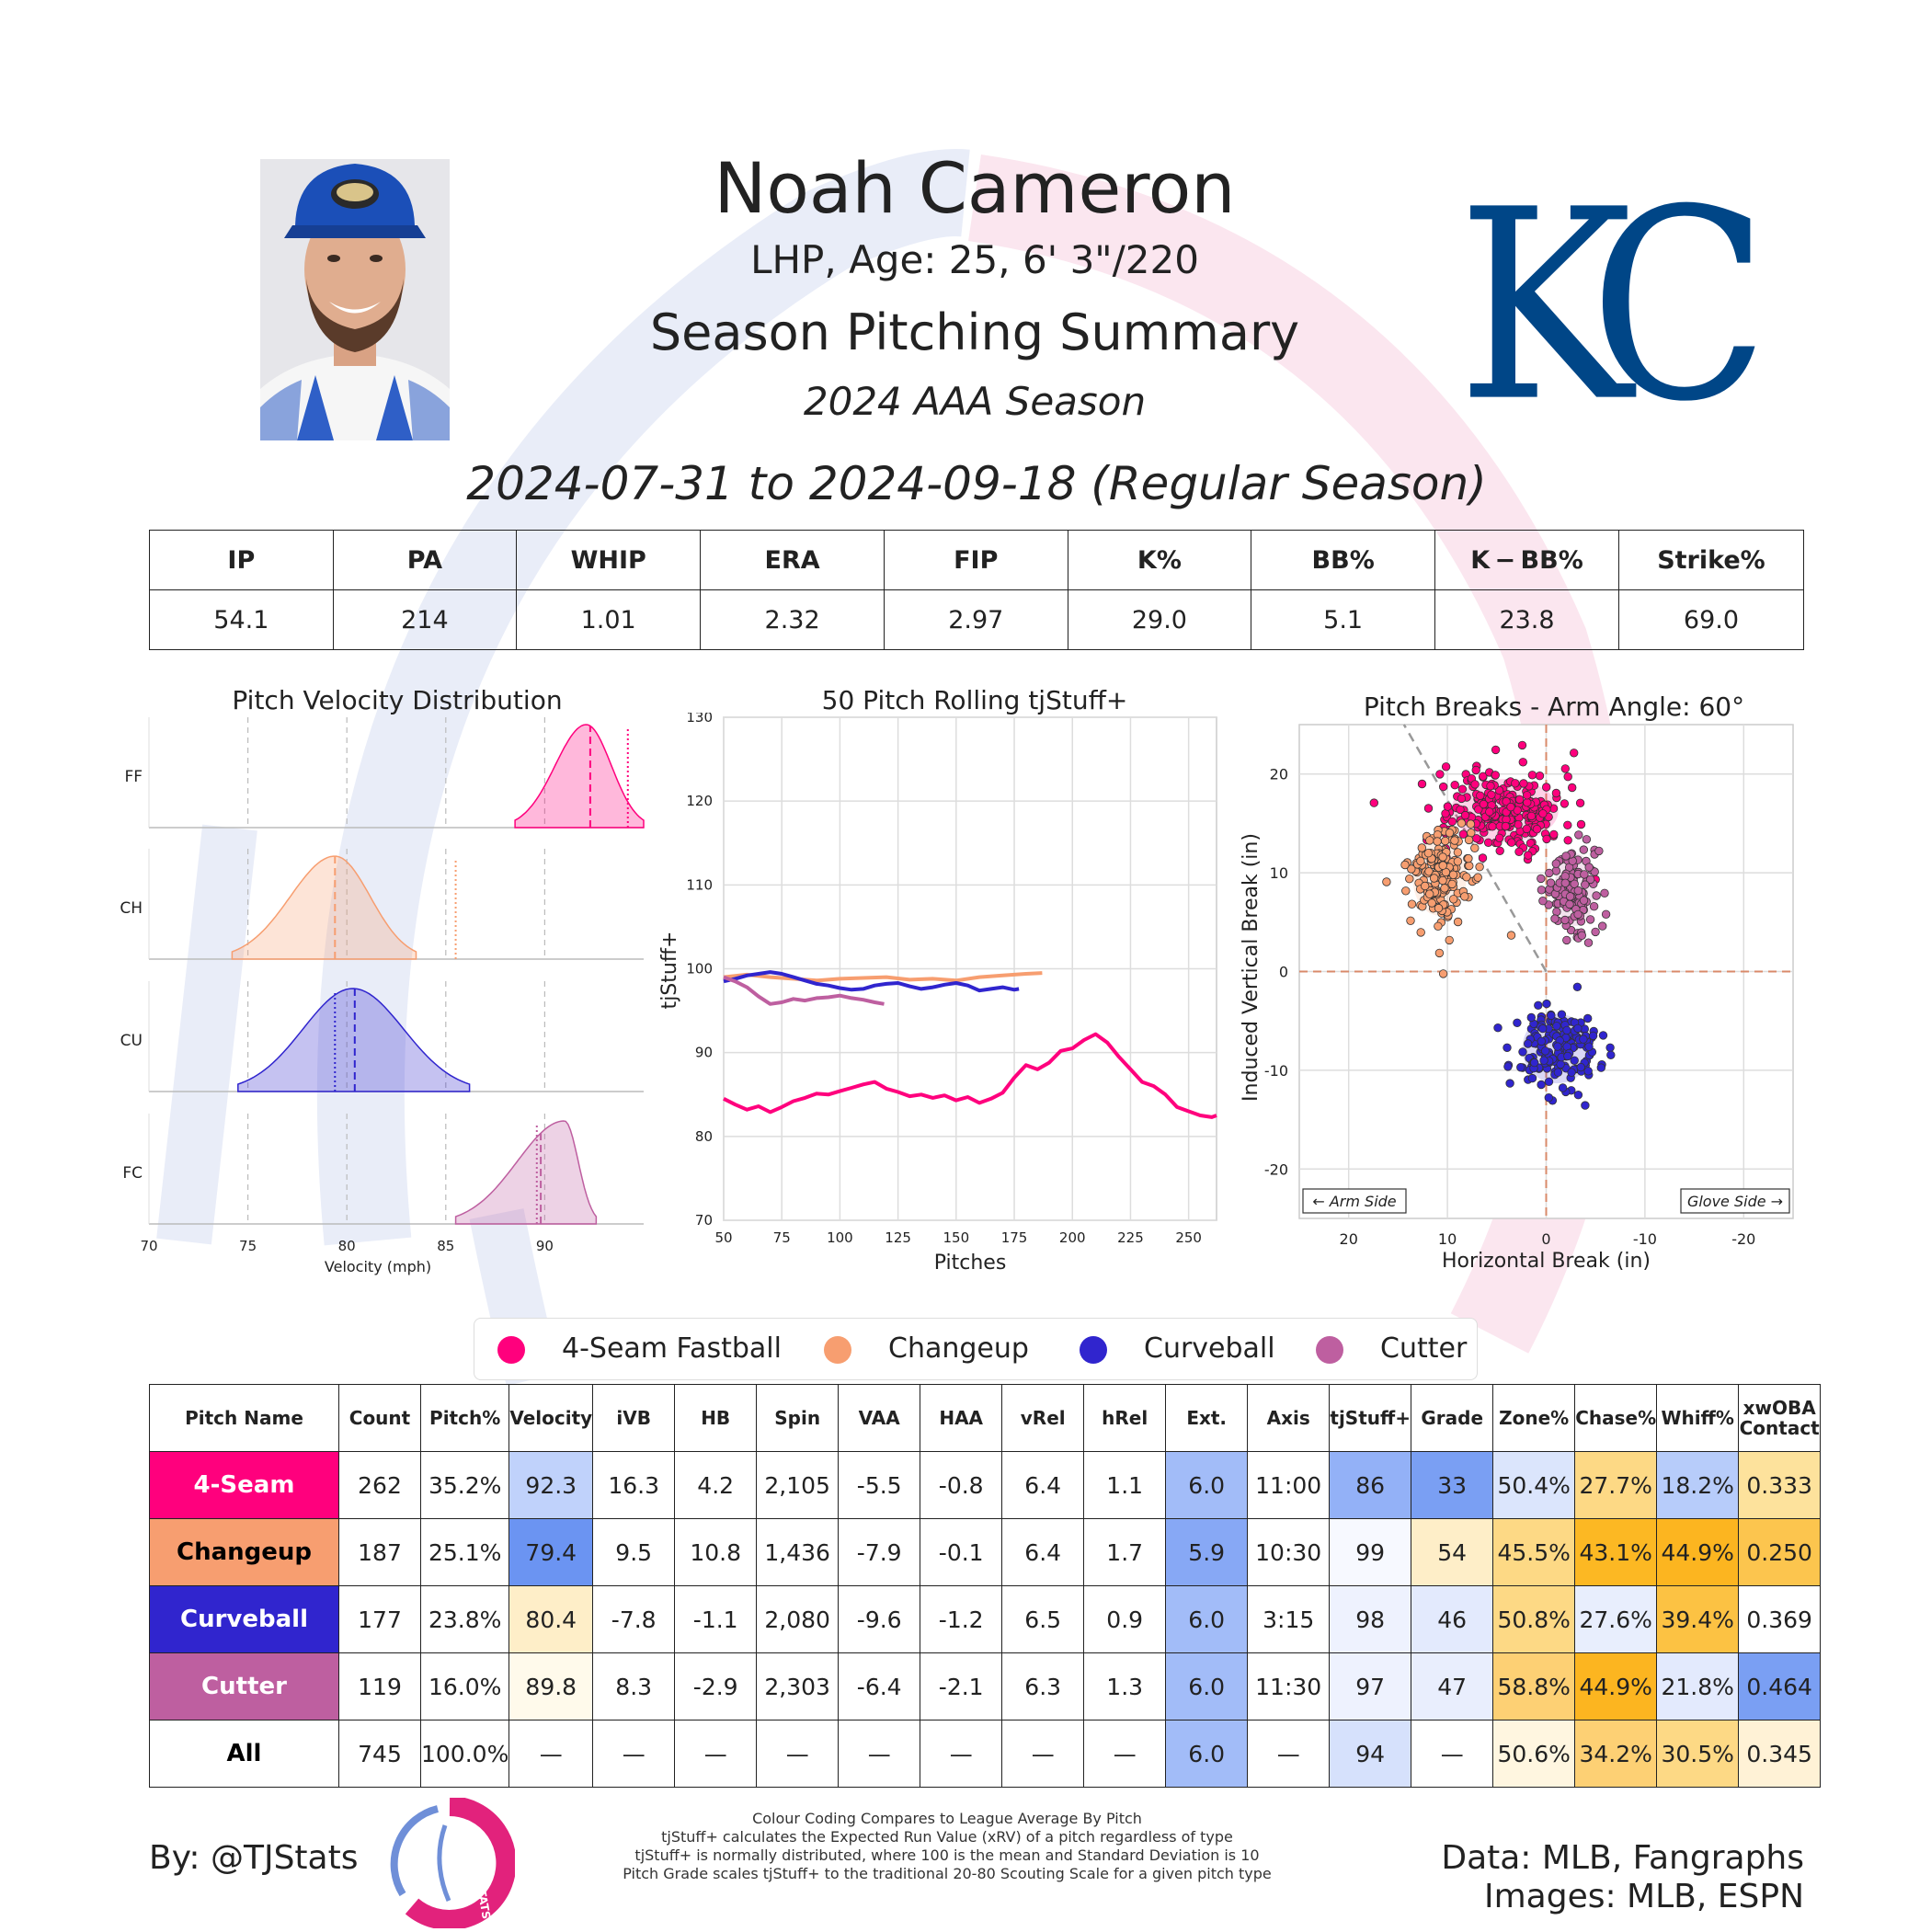  I want to click on legend-label: Changeup, so click(958, 1348).